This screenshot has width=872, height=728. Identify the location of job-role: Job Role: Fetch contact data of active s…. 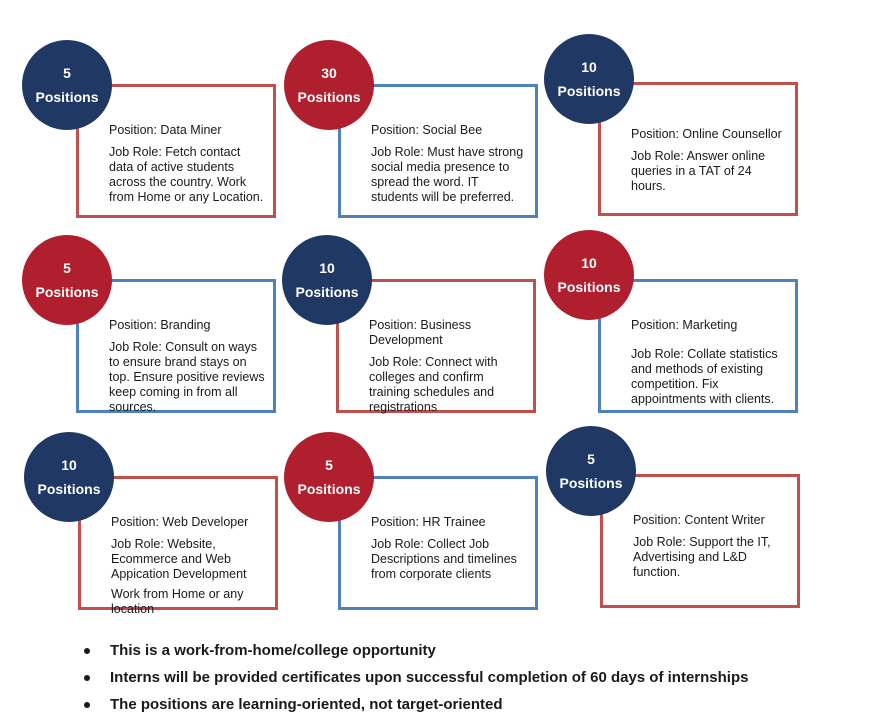
(186, 174).